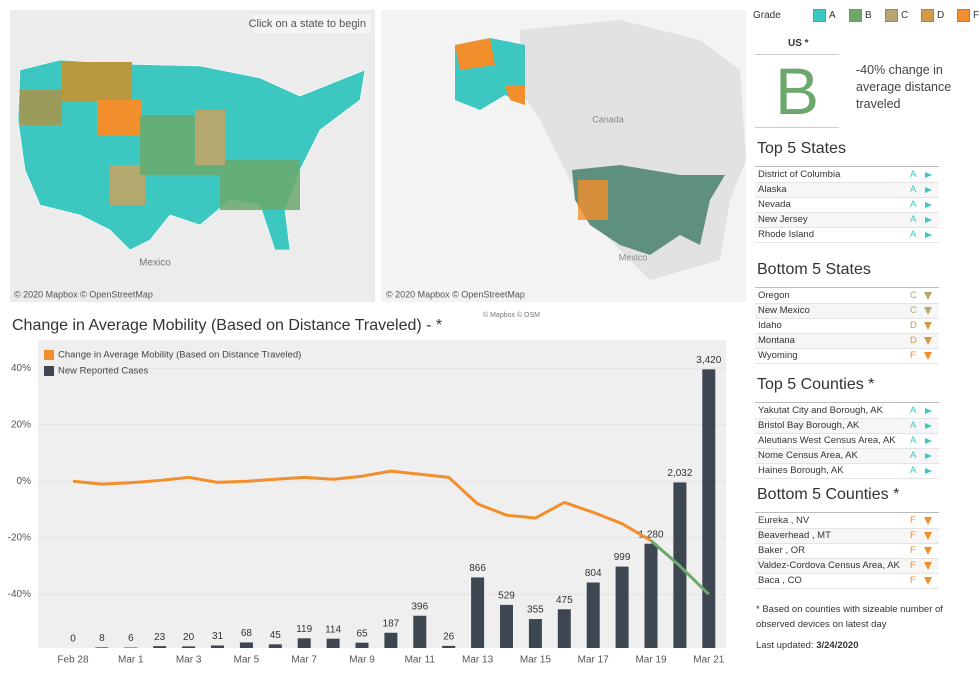  Describe the element at coordinates (19, 537) in the screenshot. I see `y-tick-label: -20%` at that location.